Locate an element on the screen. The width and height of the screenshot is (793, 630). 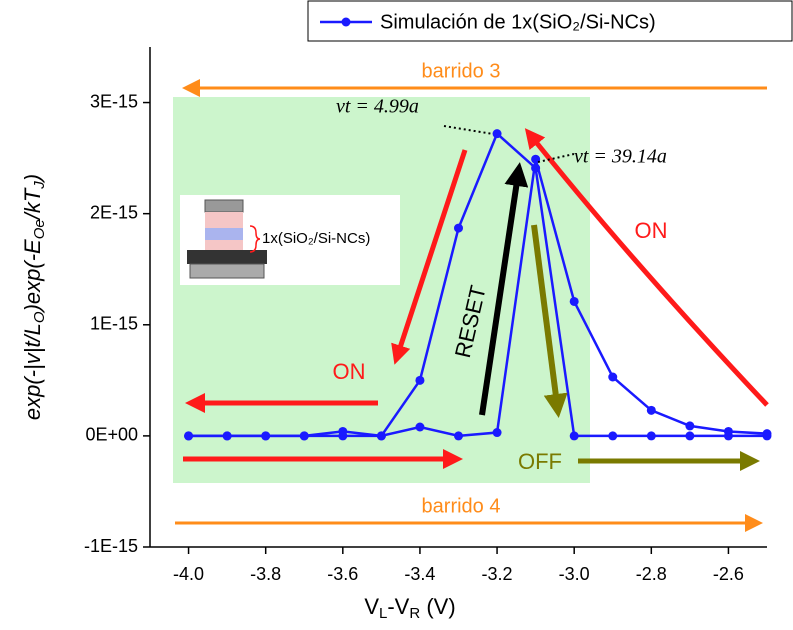
label-part: ) is located at coordinates (32, 179).